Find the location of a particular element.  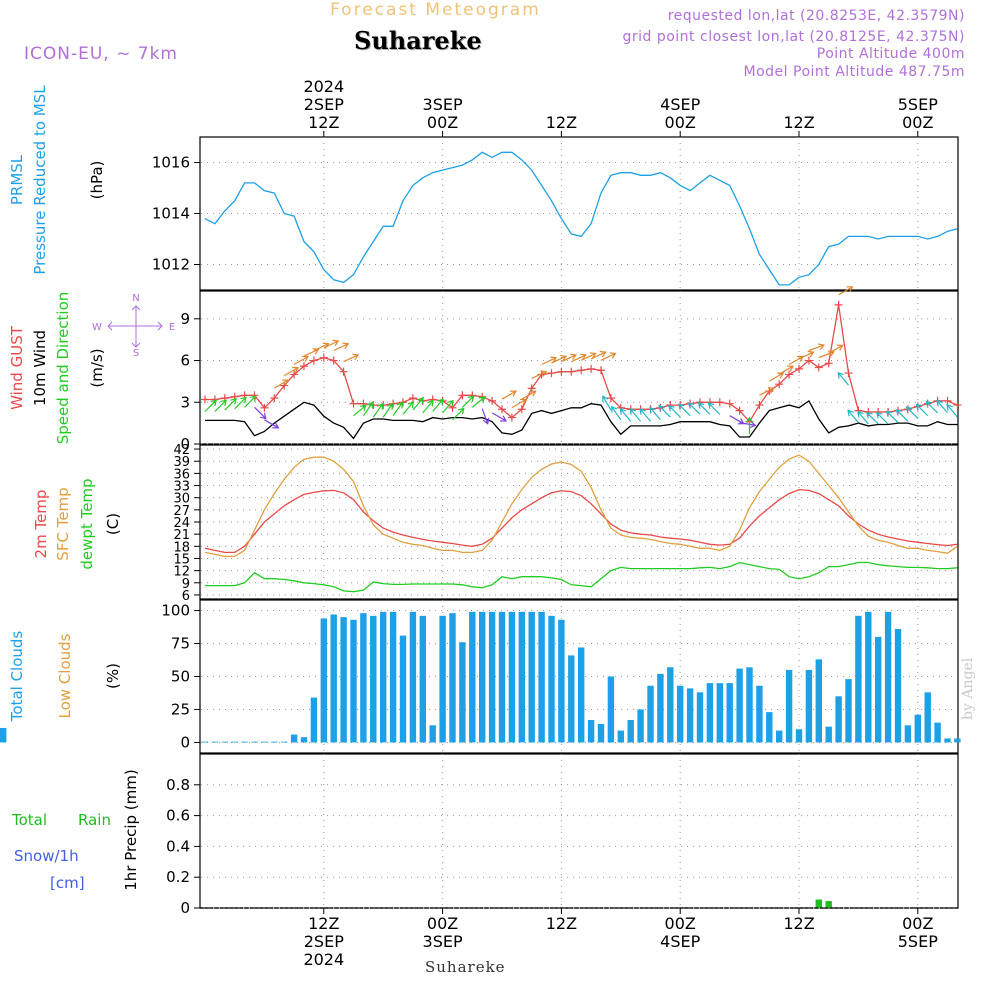

y-axis-label: (%) is located at coordinates (113, 676).